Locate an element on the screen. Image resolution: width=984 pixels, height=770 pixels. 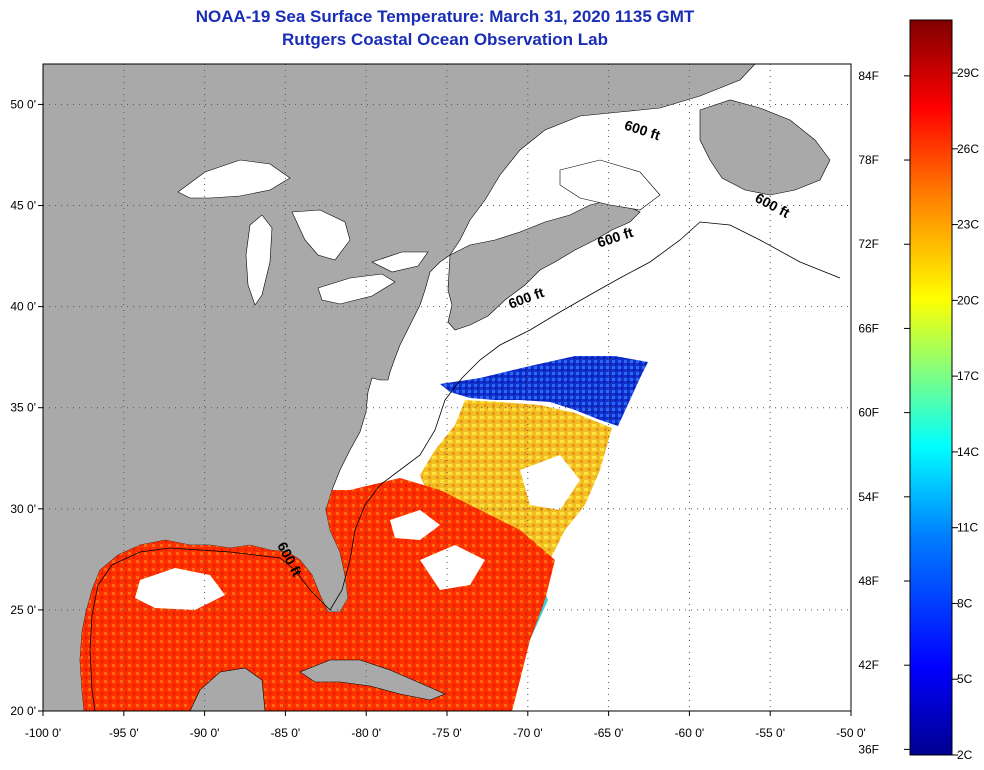
lat-tick-label: 45 0' is located at coordinates (23, 206).